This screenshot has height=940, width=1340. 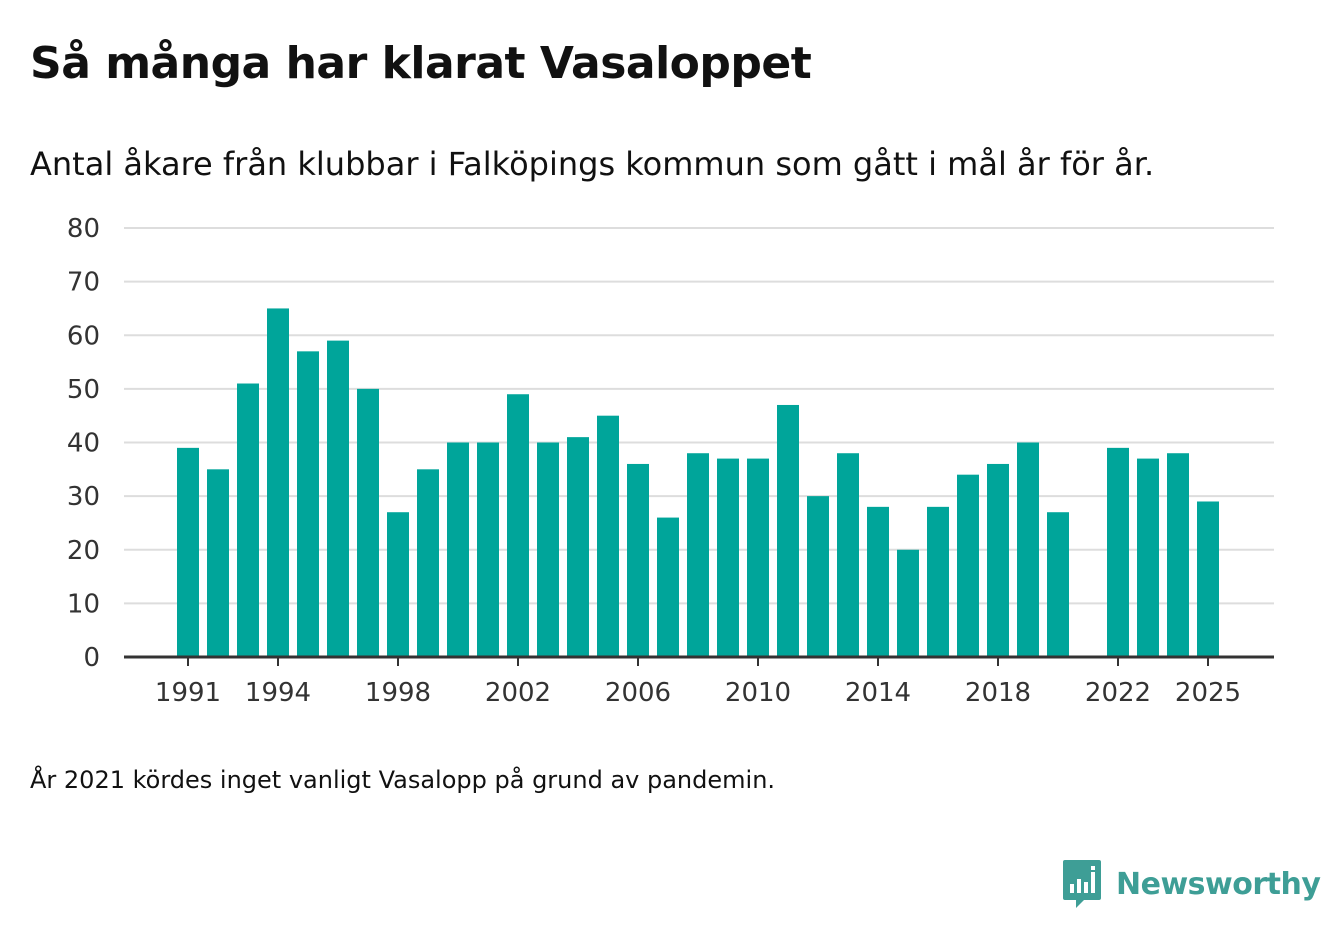 I want to click on x-tick-label-2014: 2014, so click(x=878, y=693).